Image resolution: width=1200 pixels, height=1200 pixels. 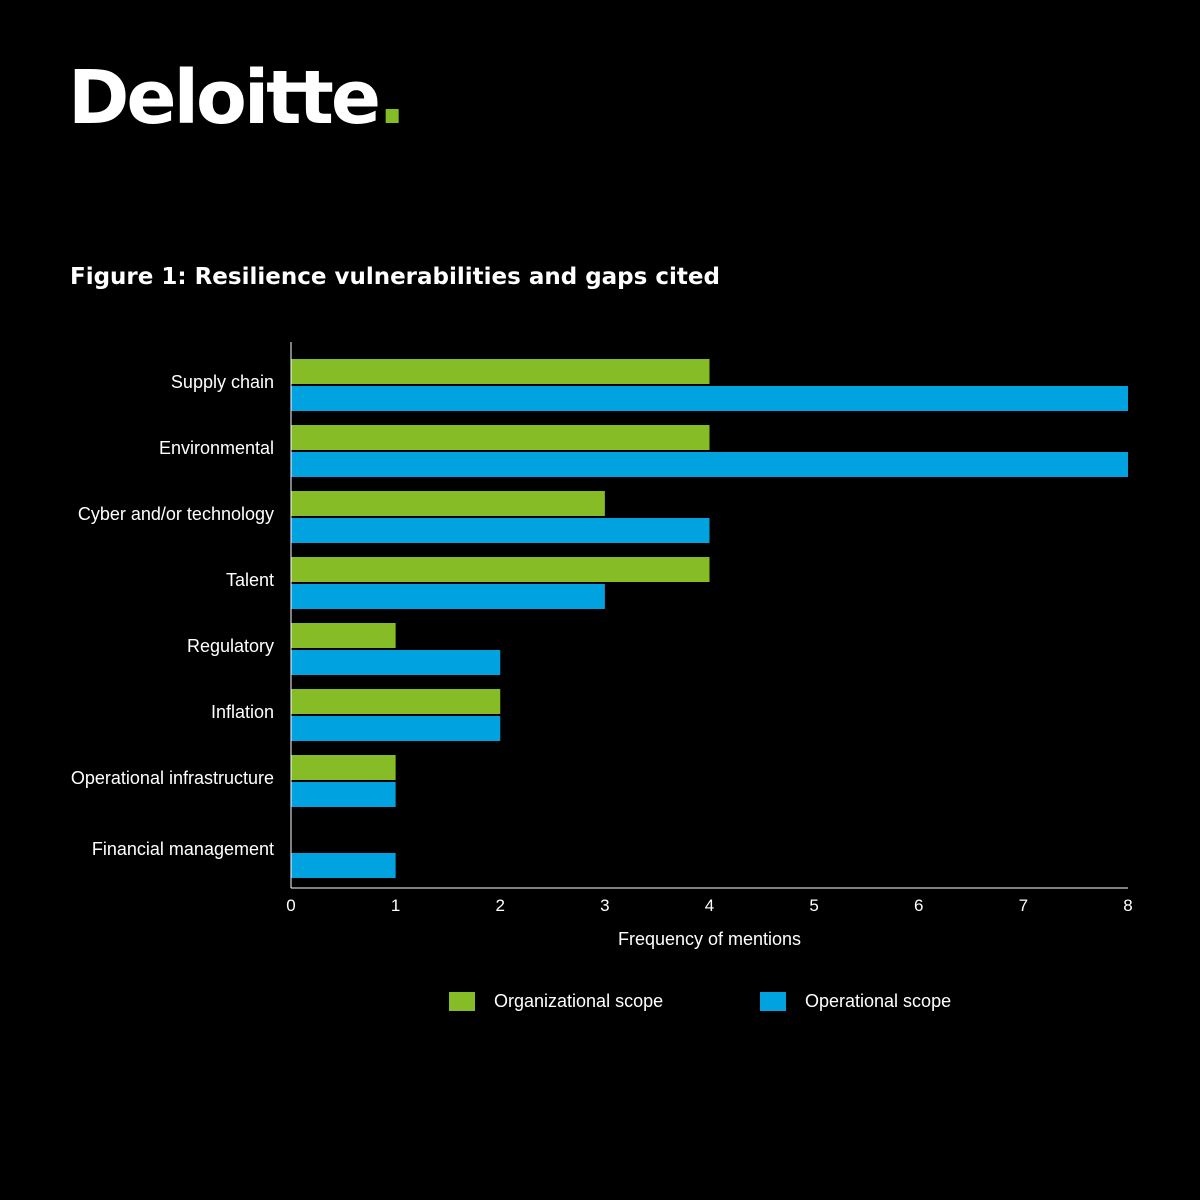 I want to click on bar-operational-scope-financial-management, so click(x=343, y=865).